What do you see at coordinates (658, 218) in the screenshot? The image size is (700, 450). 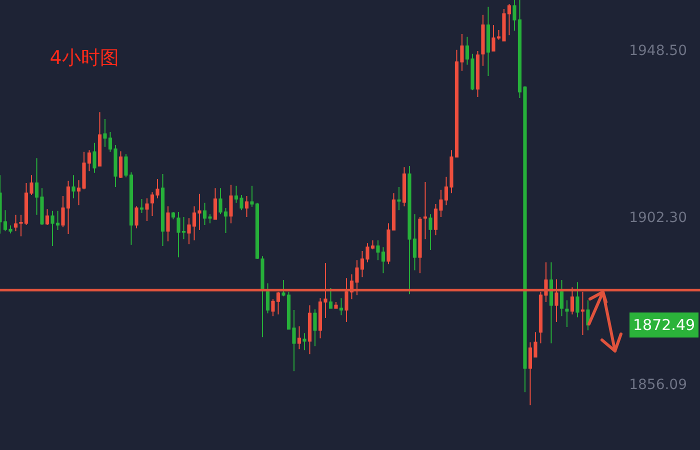 I see `y-tick-label: 1902.30` at bounding box center [658, 218].